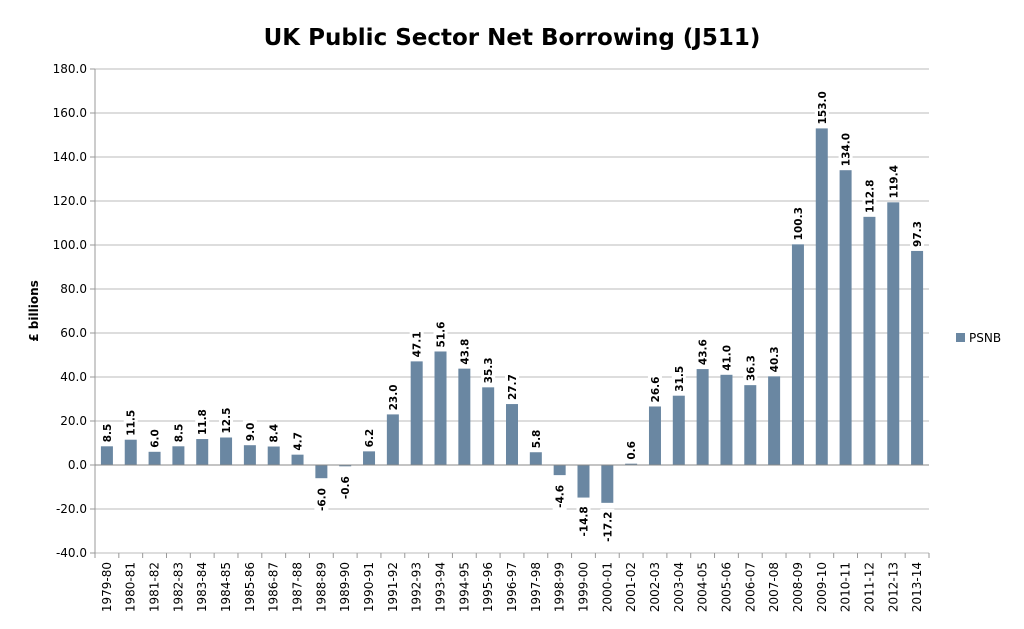 The height and width of the screenshot is (629, 1024). What do you see at coordinates (178, 587) in the screenshot?
I see `x-tick-label: 1982-83` at bounding box center [178, 587].